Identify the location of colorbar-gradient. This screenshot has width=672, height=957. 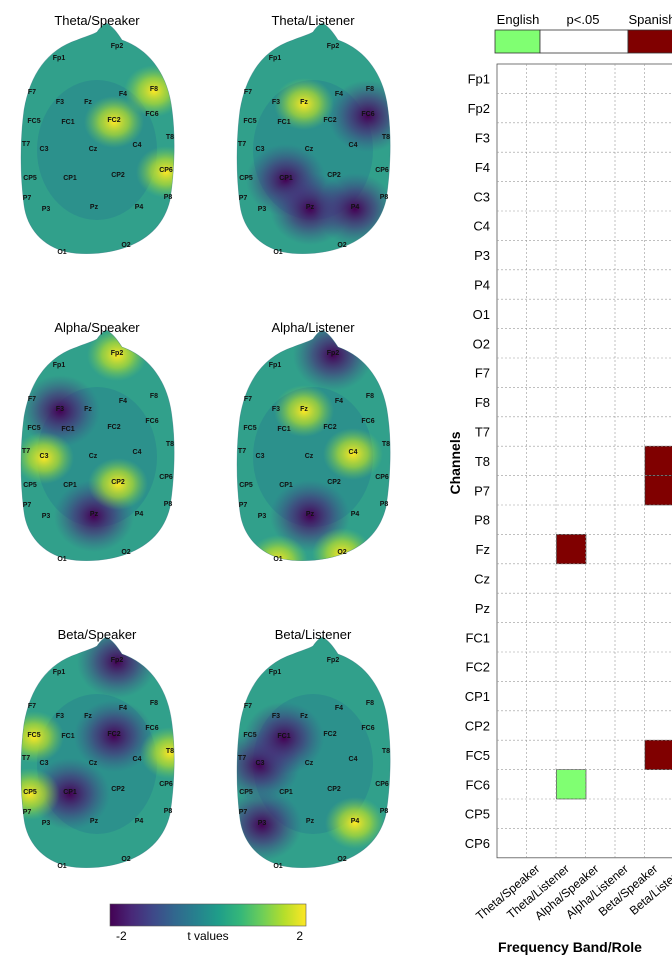
(208, 915).